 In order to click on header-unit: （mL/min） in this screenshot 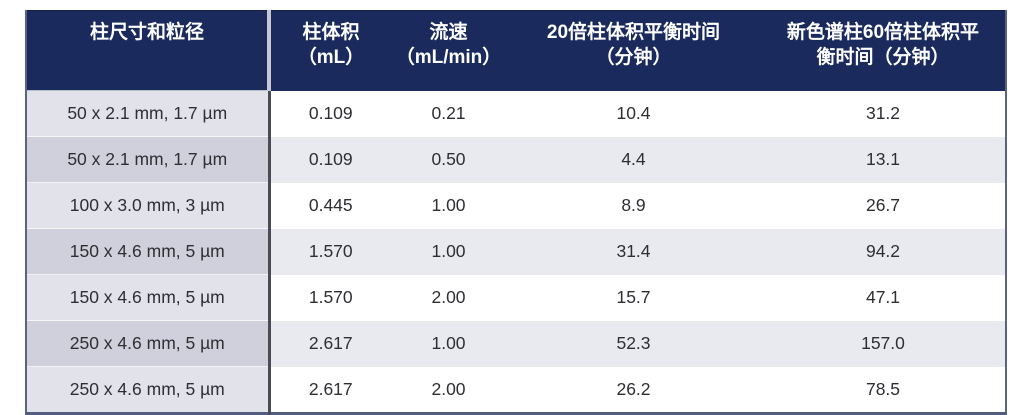, I will do `click(448, 57)`.